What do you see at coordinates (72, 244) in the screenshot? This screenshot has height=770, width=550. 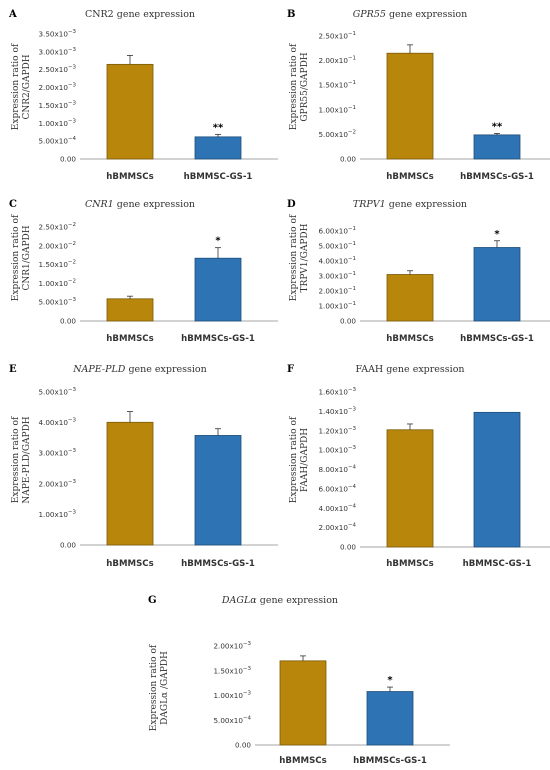 I see `y-tick-exponent: −2` at bounding box center [72, 244].